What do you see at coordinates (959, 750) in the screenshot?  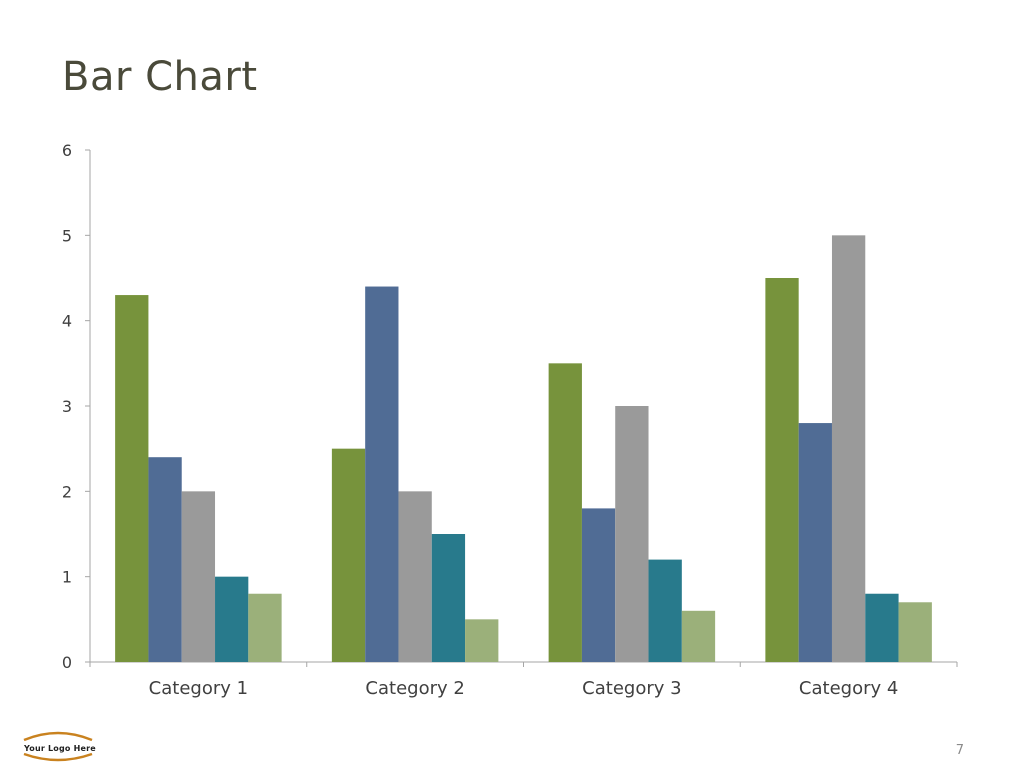 I see `page-number: 7` at bounding box center [959, 750].